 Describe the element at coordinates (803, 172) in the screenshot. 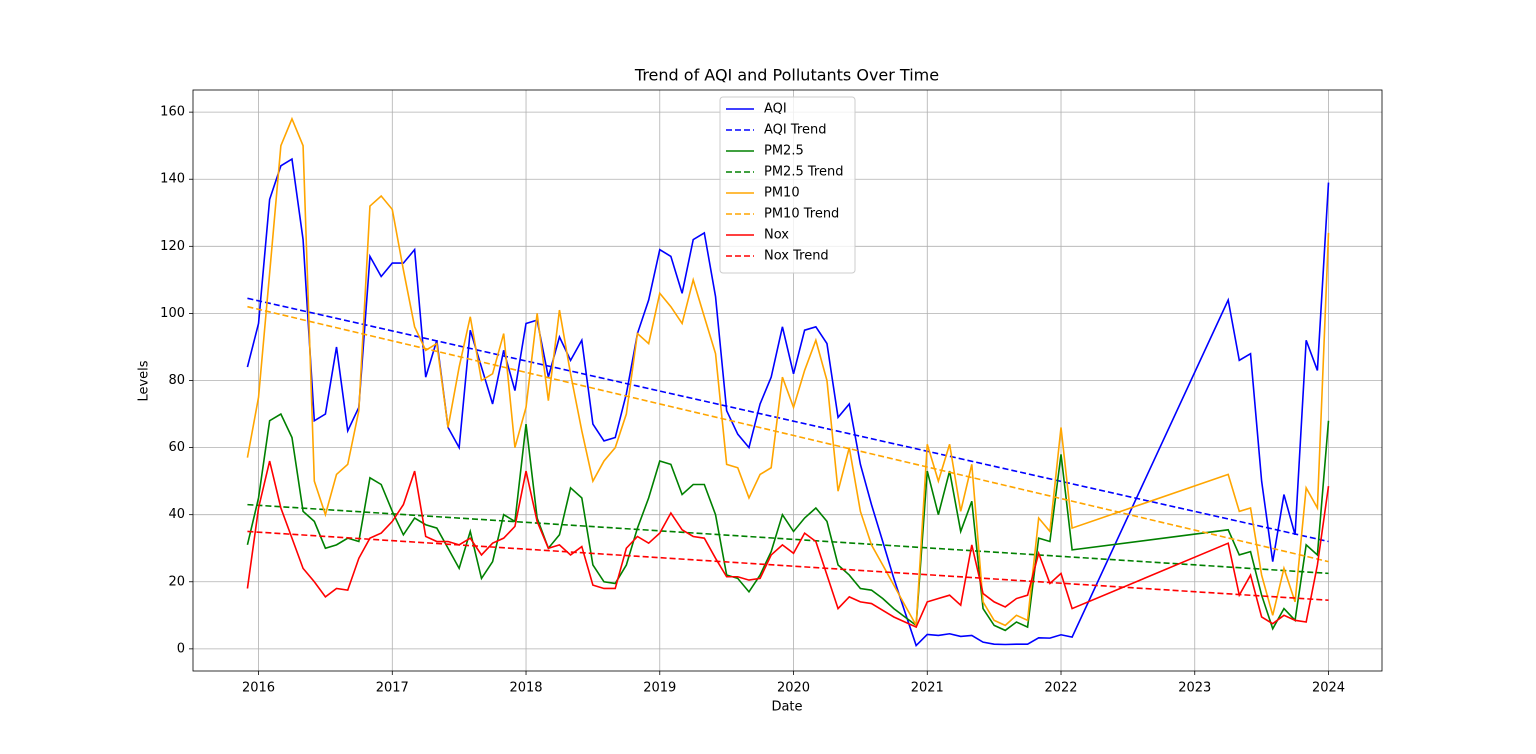

I see `legend-label: PM2.5 Trend` at that location.